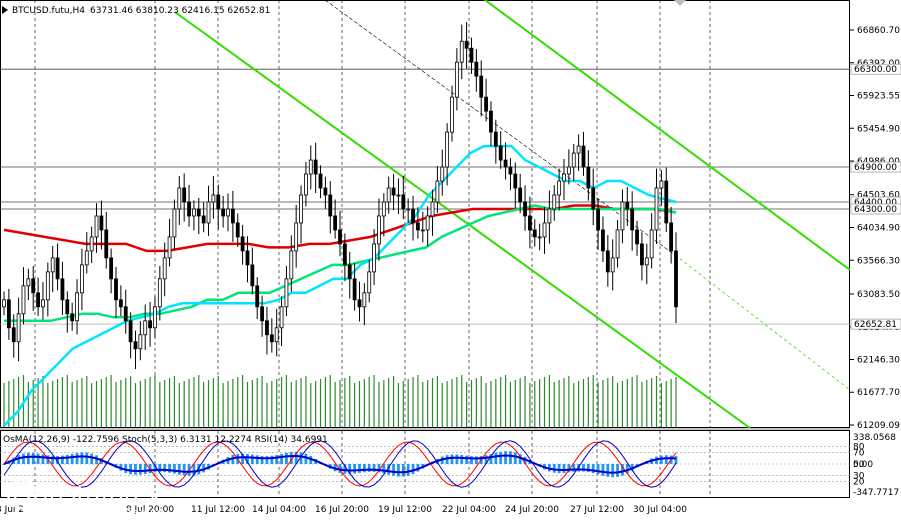  What do you see at coordinates (180, 11) in the screenshot?
I see `ohlc-label: 63731.46 63810.23 62416.15 62652.81` at bounding box center [180, 11].